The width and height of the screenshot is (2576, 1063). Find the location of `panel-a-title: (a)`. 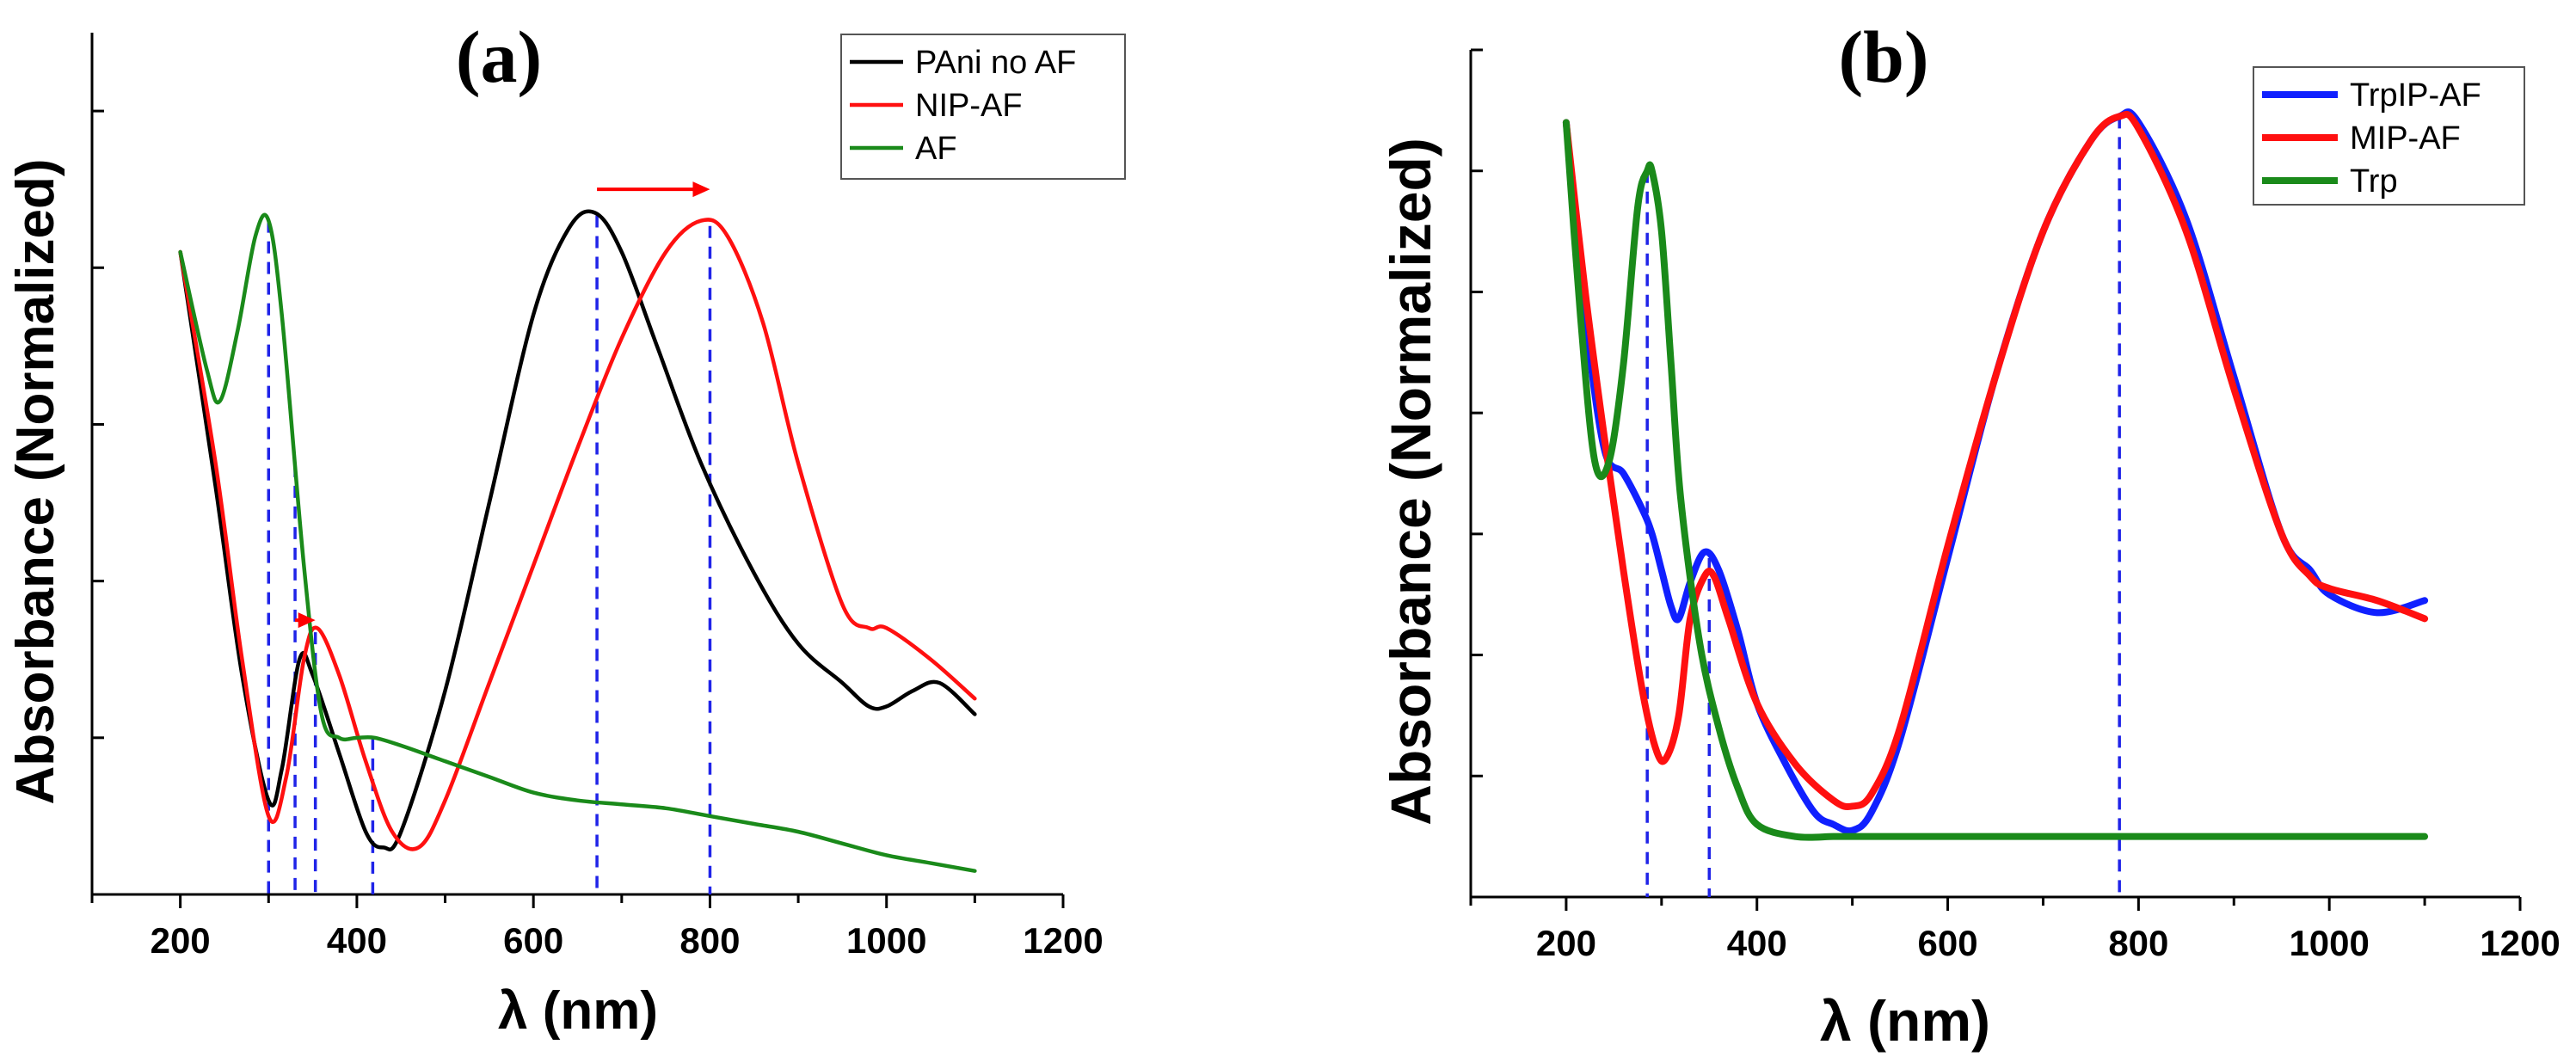

panel-a-title: (a) is located at coordinates (499, 56).